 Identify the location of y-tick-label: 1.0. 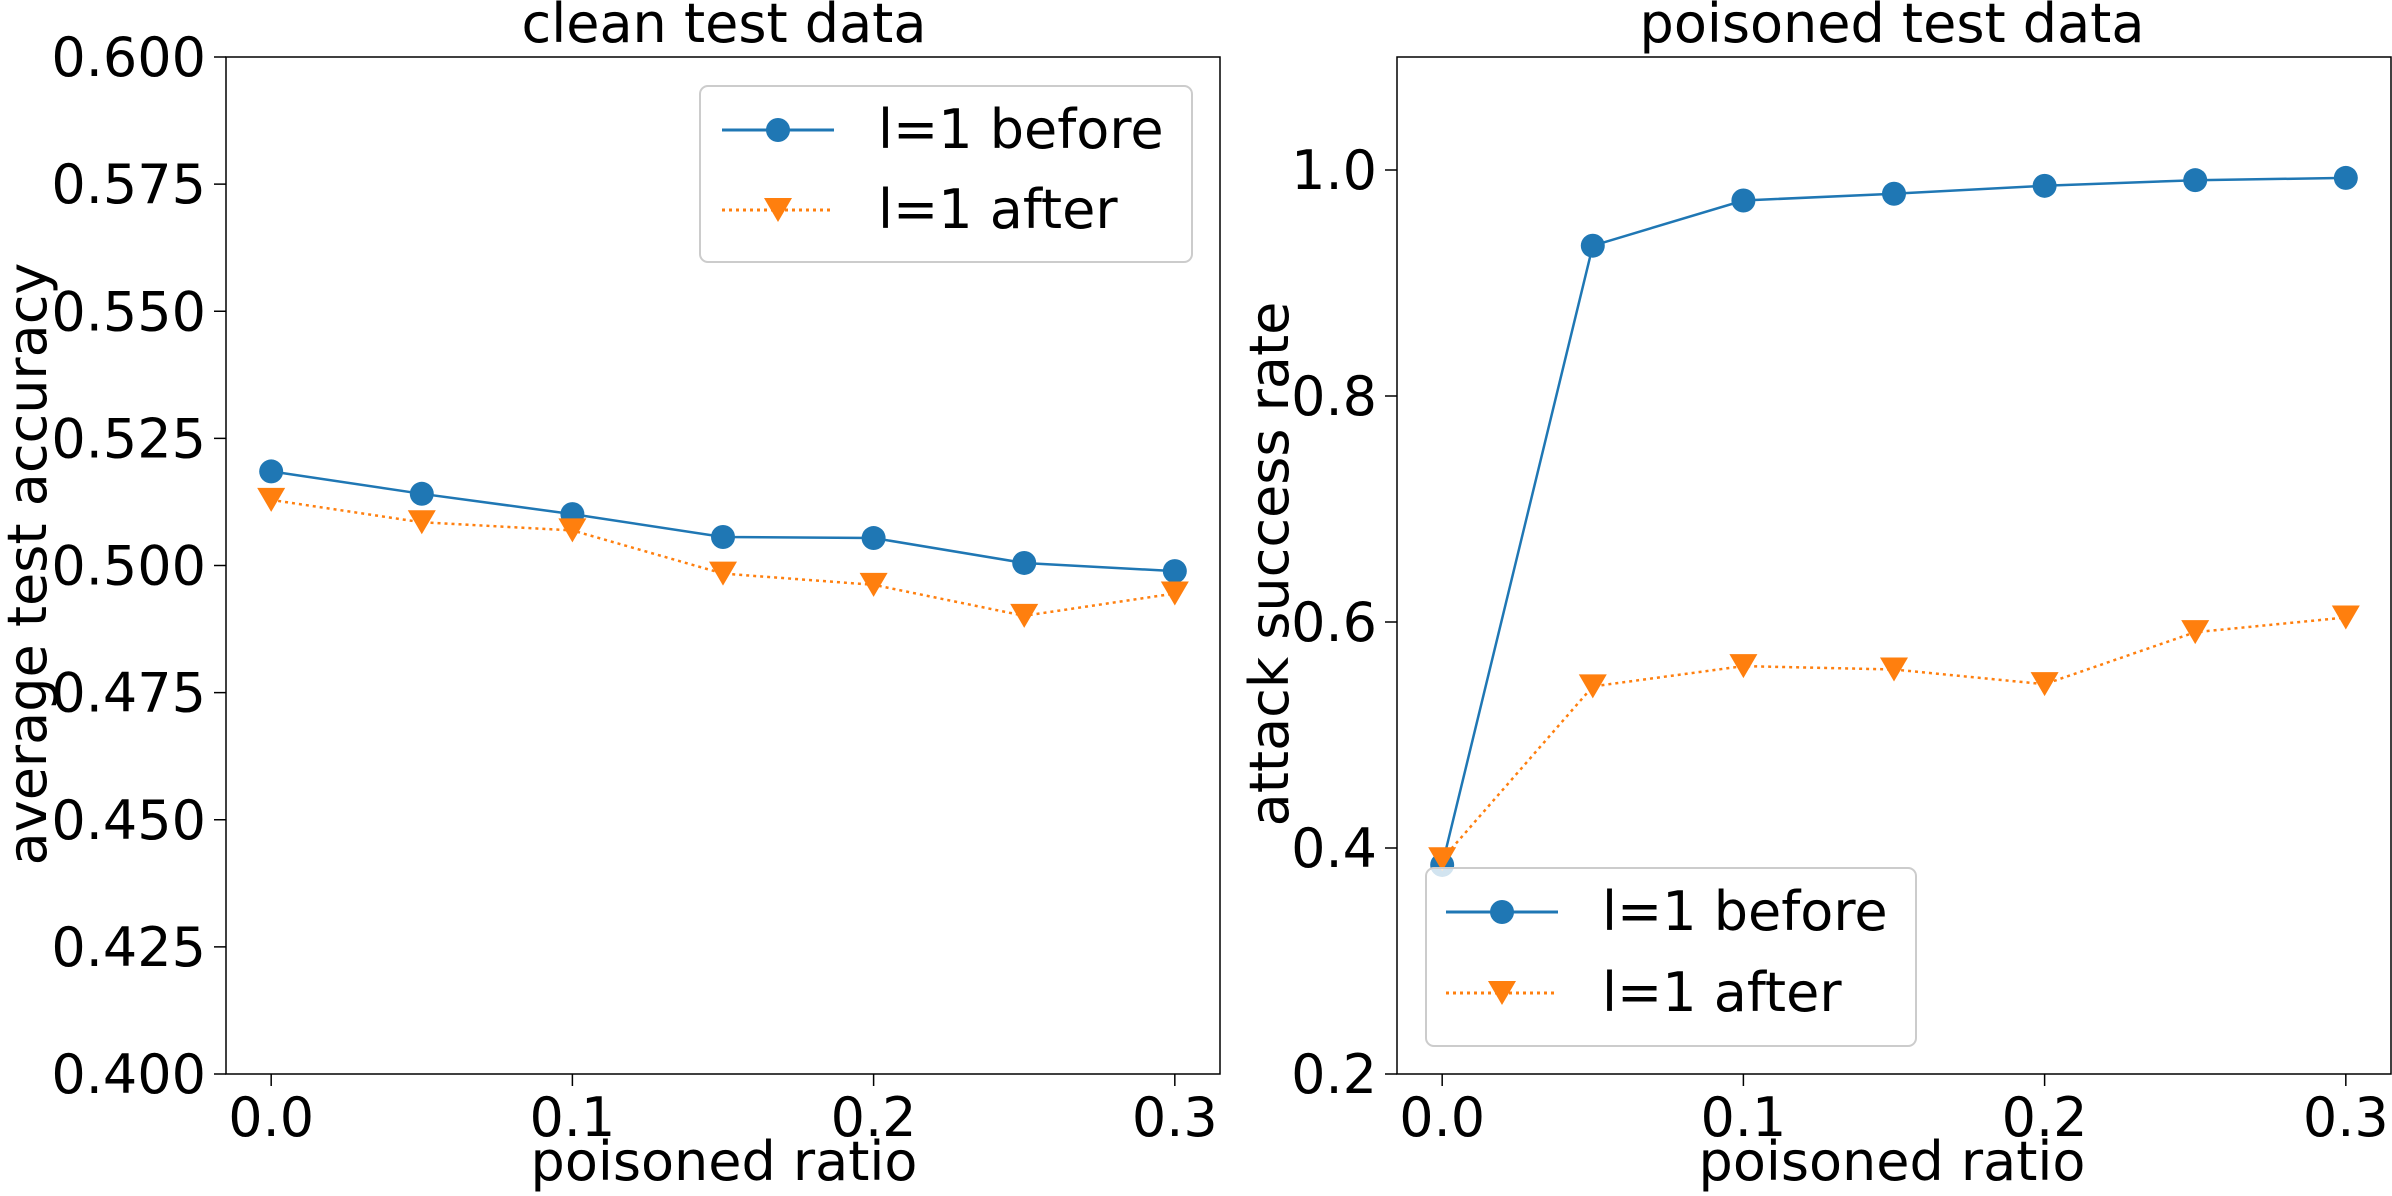
(1334, 170).